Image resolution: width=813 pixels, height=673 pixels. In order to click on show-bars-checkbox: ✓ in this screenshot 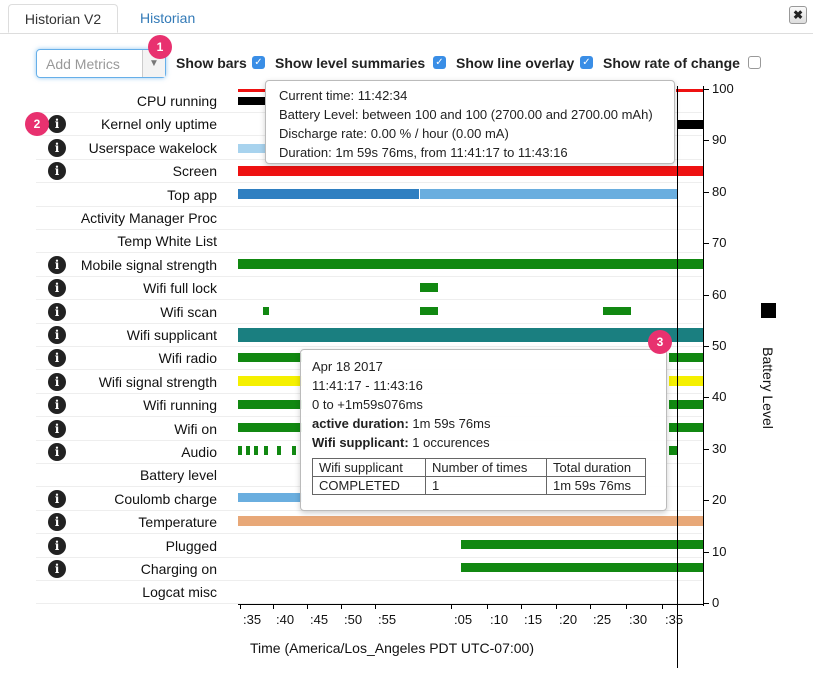, I will do `click(258, 62)`.